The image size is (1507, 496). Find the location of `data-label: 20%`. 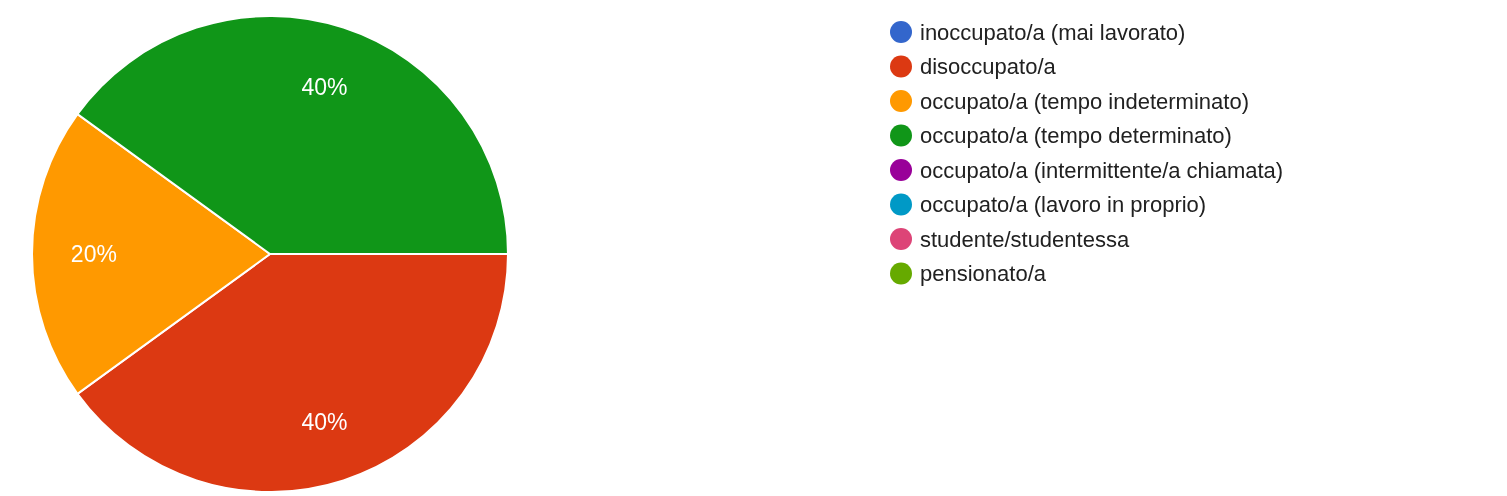

data-label: 20% is located at coordinates (93, 254).